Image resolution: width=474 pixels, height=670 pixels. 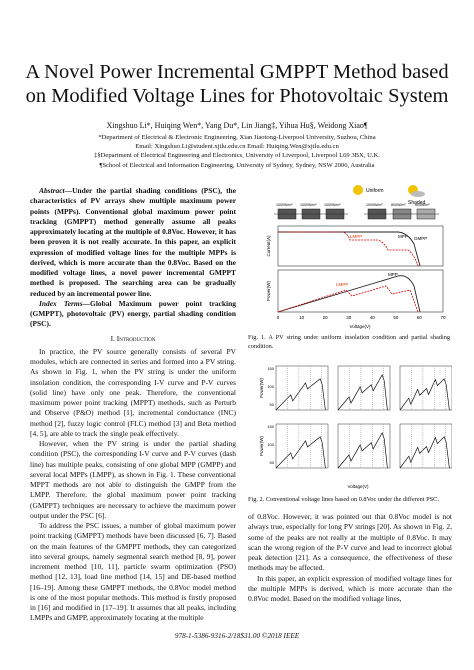 I want to click on x-tick-label: 40, so click(x=373, y=317).